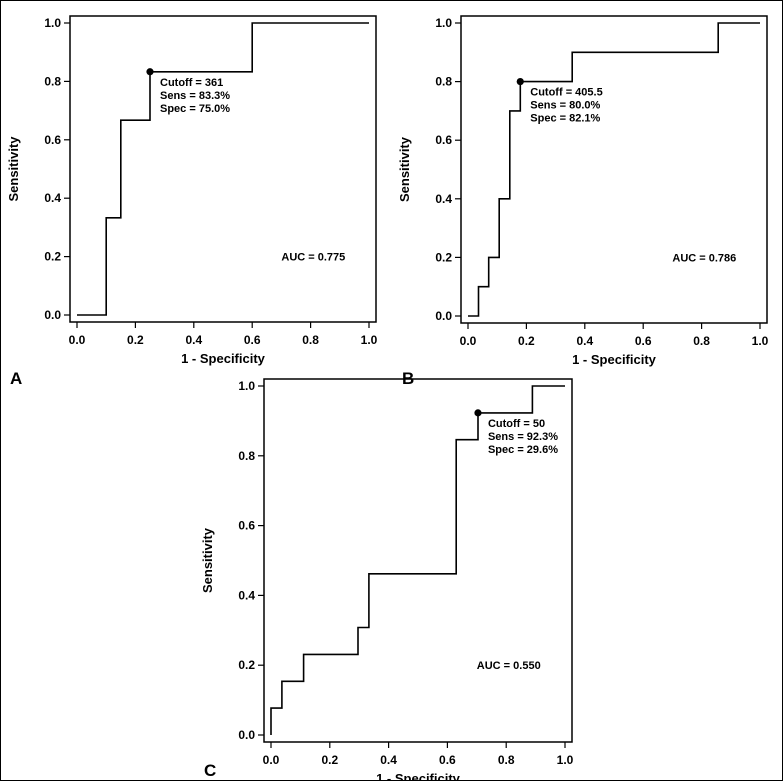 This screenshot has height=781, width=783. Describe the element at coordinates (509, 666) in the screenshot. I see `auc-label: AUC = 0.550` at that location.